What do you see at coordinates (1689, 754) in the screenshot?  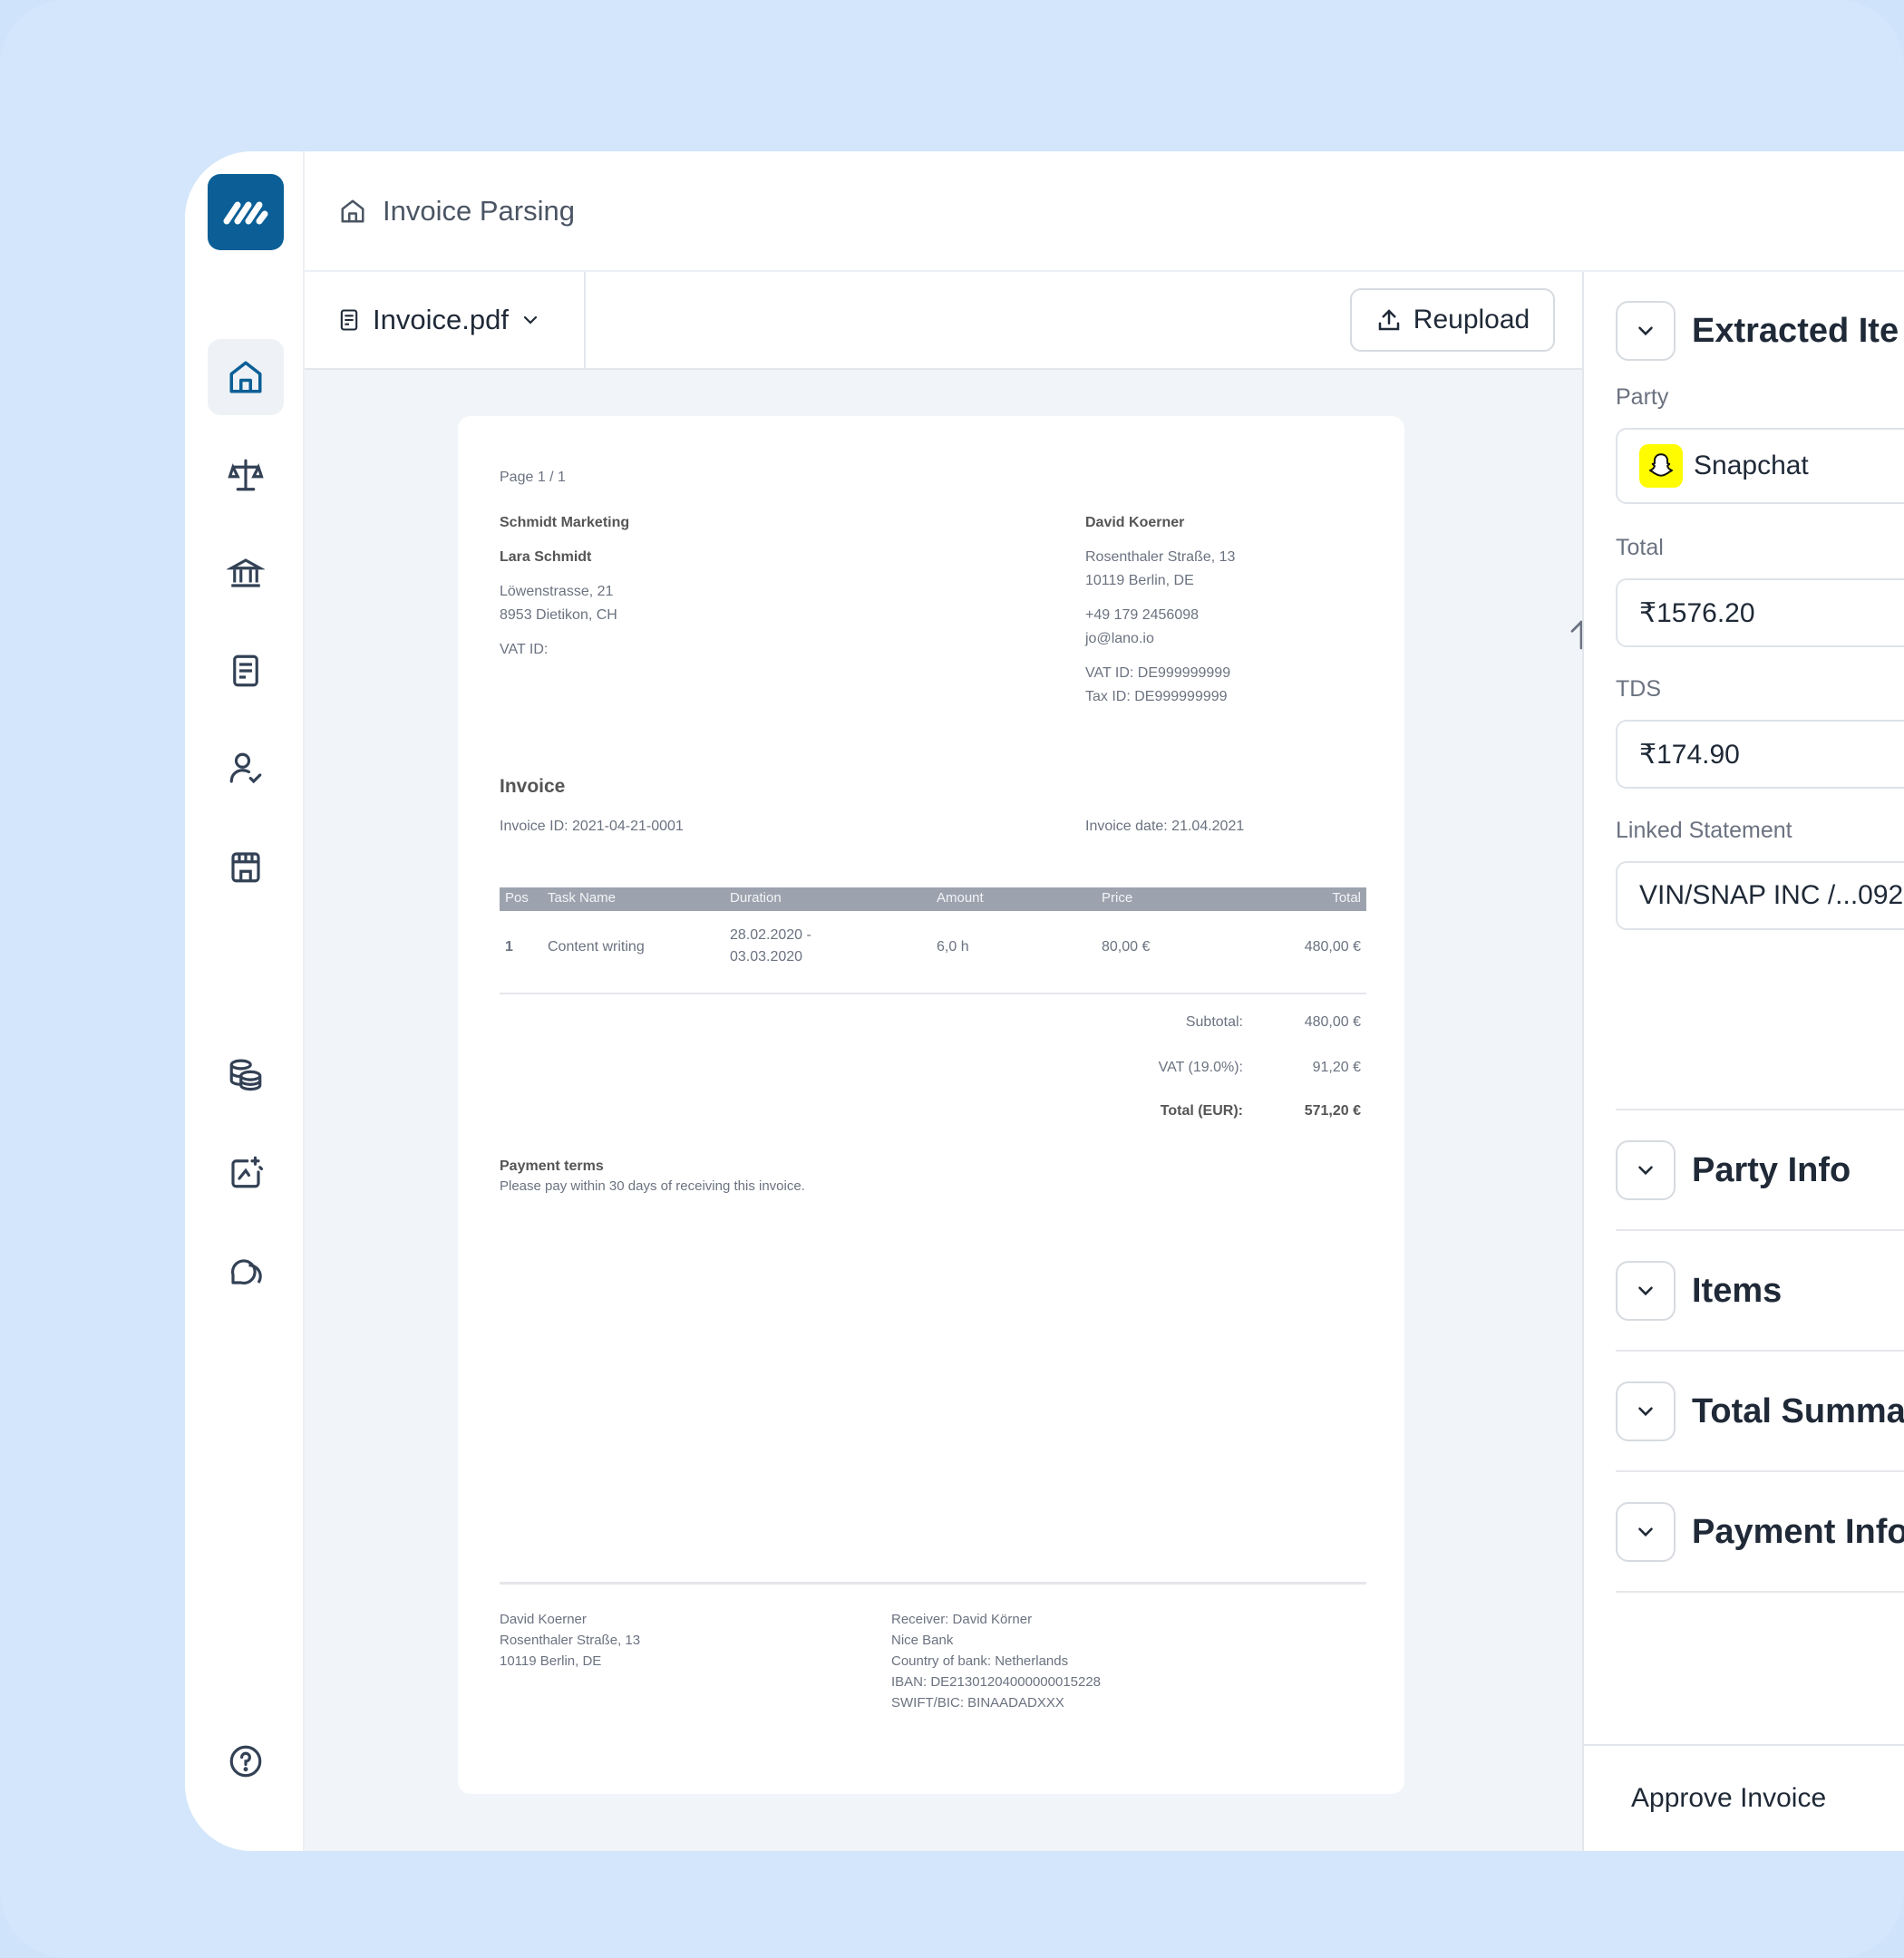 I see `tds-value: ₹174.90` at bounding box center [1689, 754].